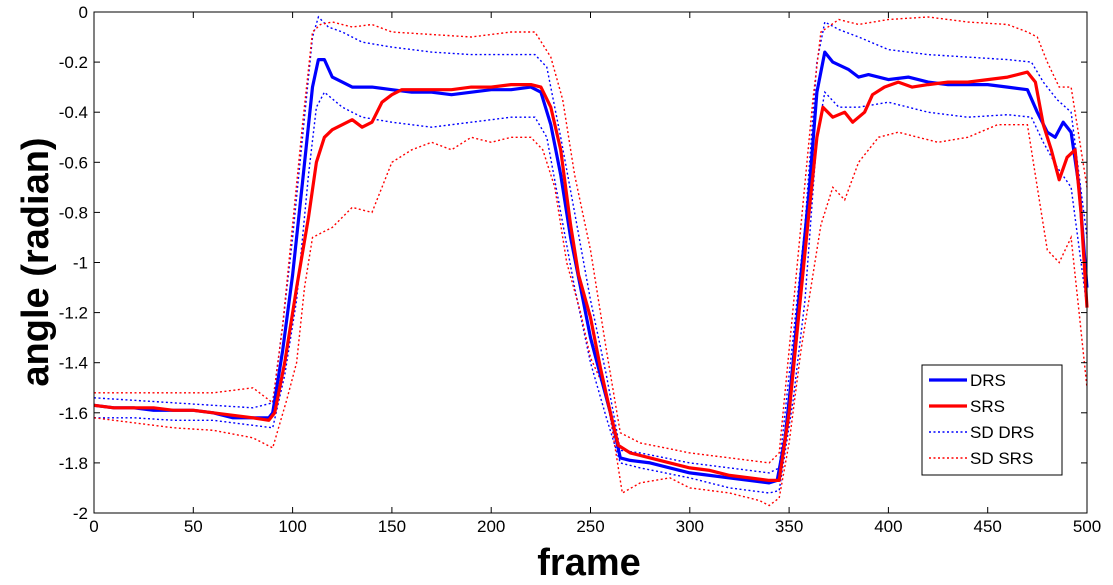 The image size is (1113, 585). Describe the element at coordinates (491, 526) in the screenshot. I see `x-tick-label: 200` at that location.